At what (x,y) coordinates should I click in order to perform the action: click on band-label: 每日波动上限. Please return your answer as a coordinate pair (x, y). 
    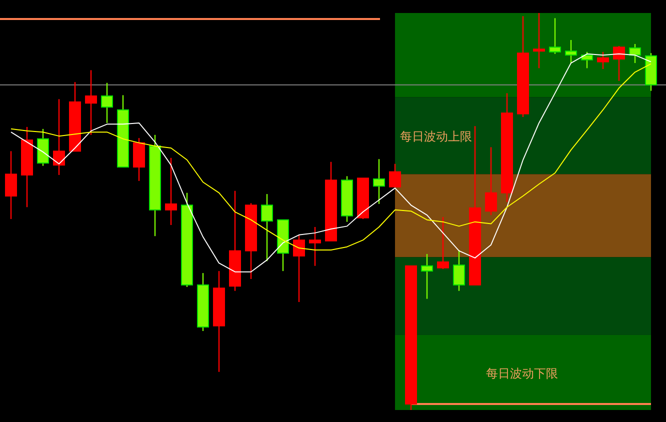
    Looking at the image, I should click on (436, 137).